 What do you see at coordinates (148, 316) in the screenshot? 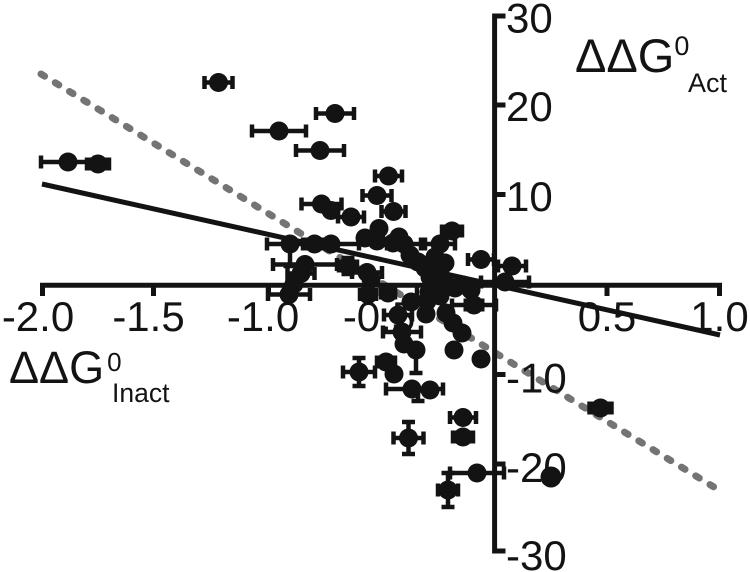
I see `svg-text: -1.5` at bounding box center [148, 316].